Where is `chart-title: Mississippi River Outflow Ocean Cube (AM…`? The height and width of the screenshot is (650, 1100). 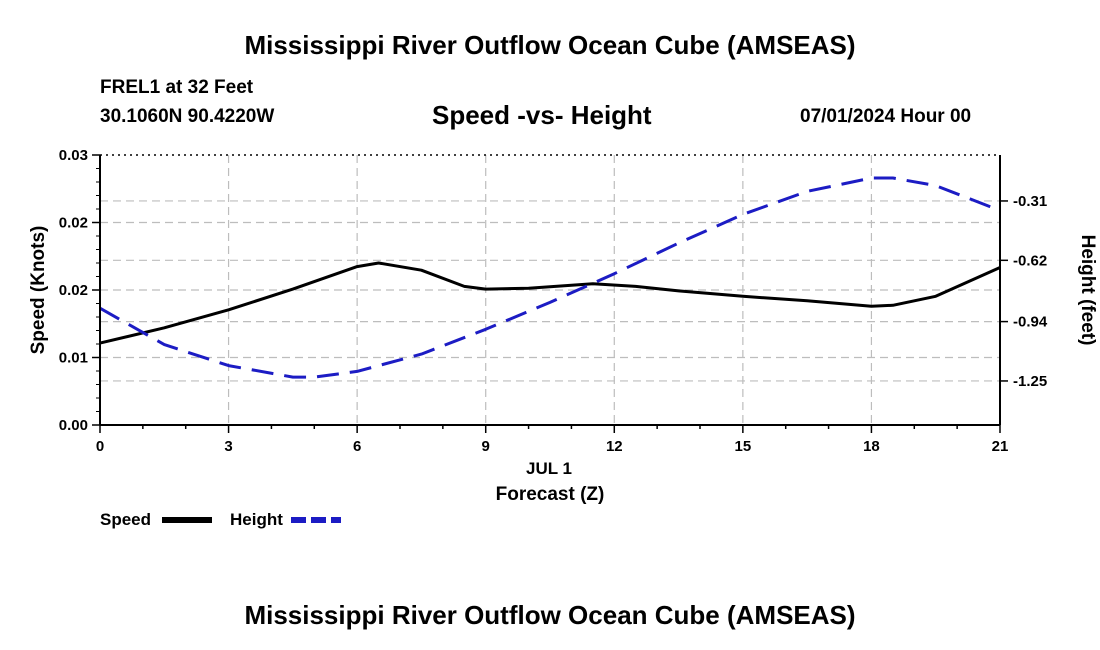
chart-title: Mississippi River Outflow Ocean Cube (AM… is located at coordinates (550, 45).